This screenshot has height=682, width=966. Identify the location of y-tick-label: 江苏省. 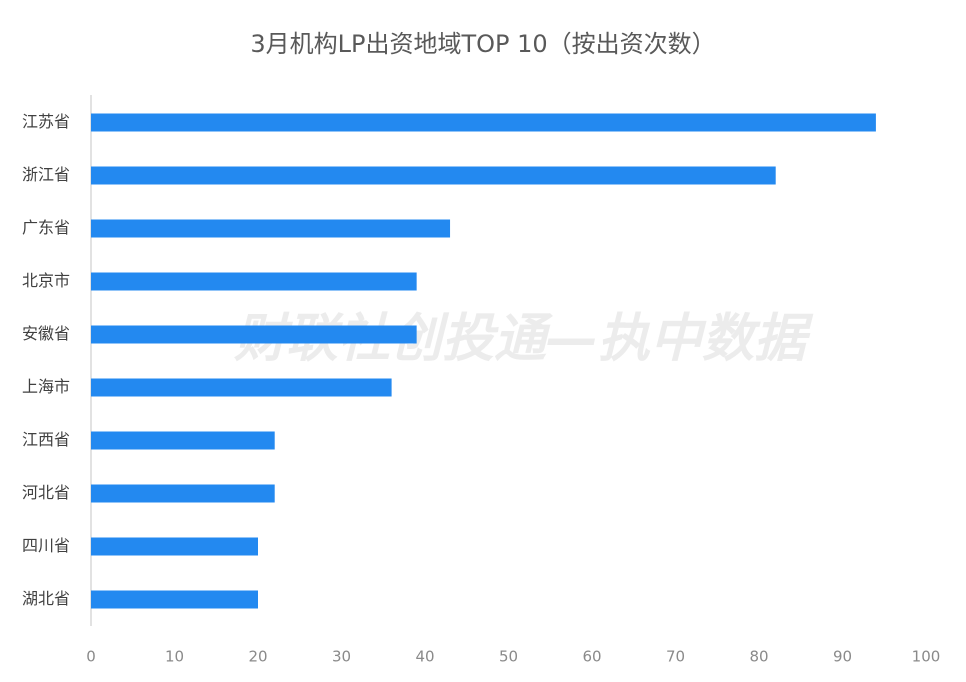
(46, 121).